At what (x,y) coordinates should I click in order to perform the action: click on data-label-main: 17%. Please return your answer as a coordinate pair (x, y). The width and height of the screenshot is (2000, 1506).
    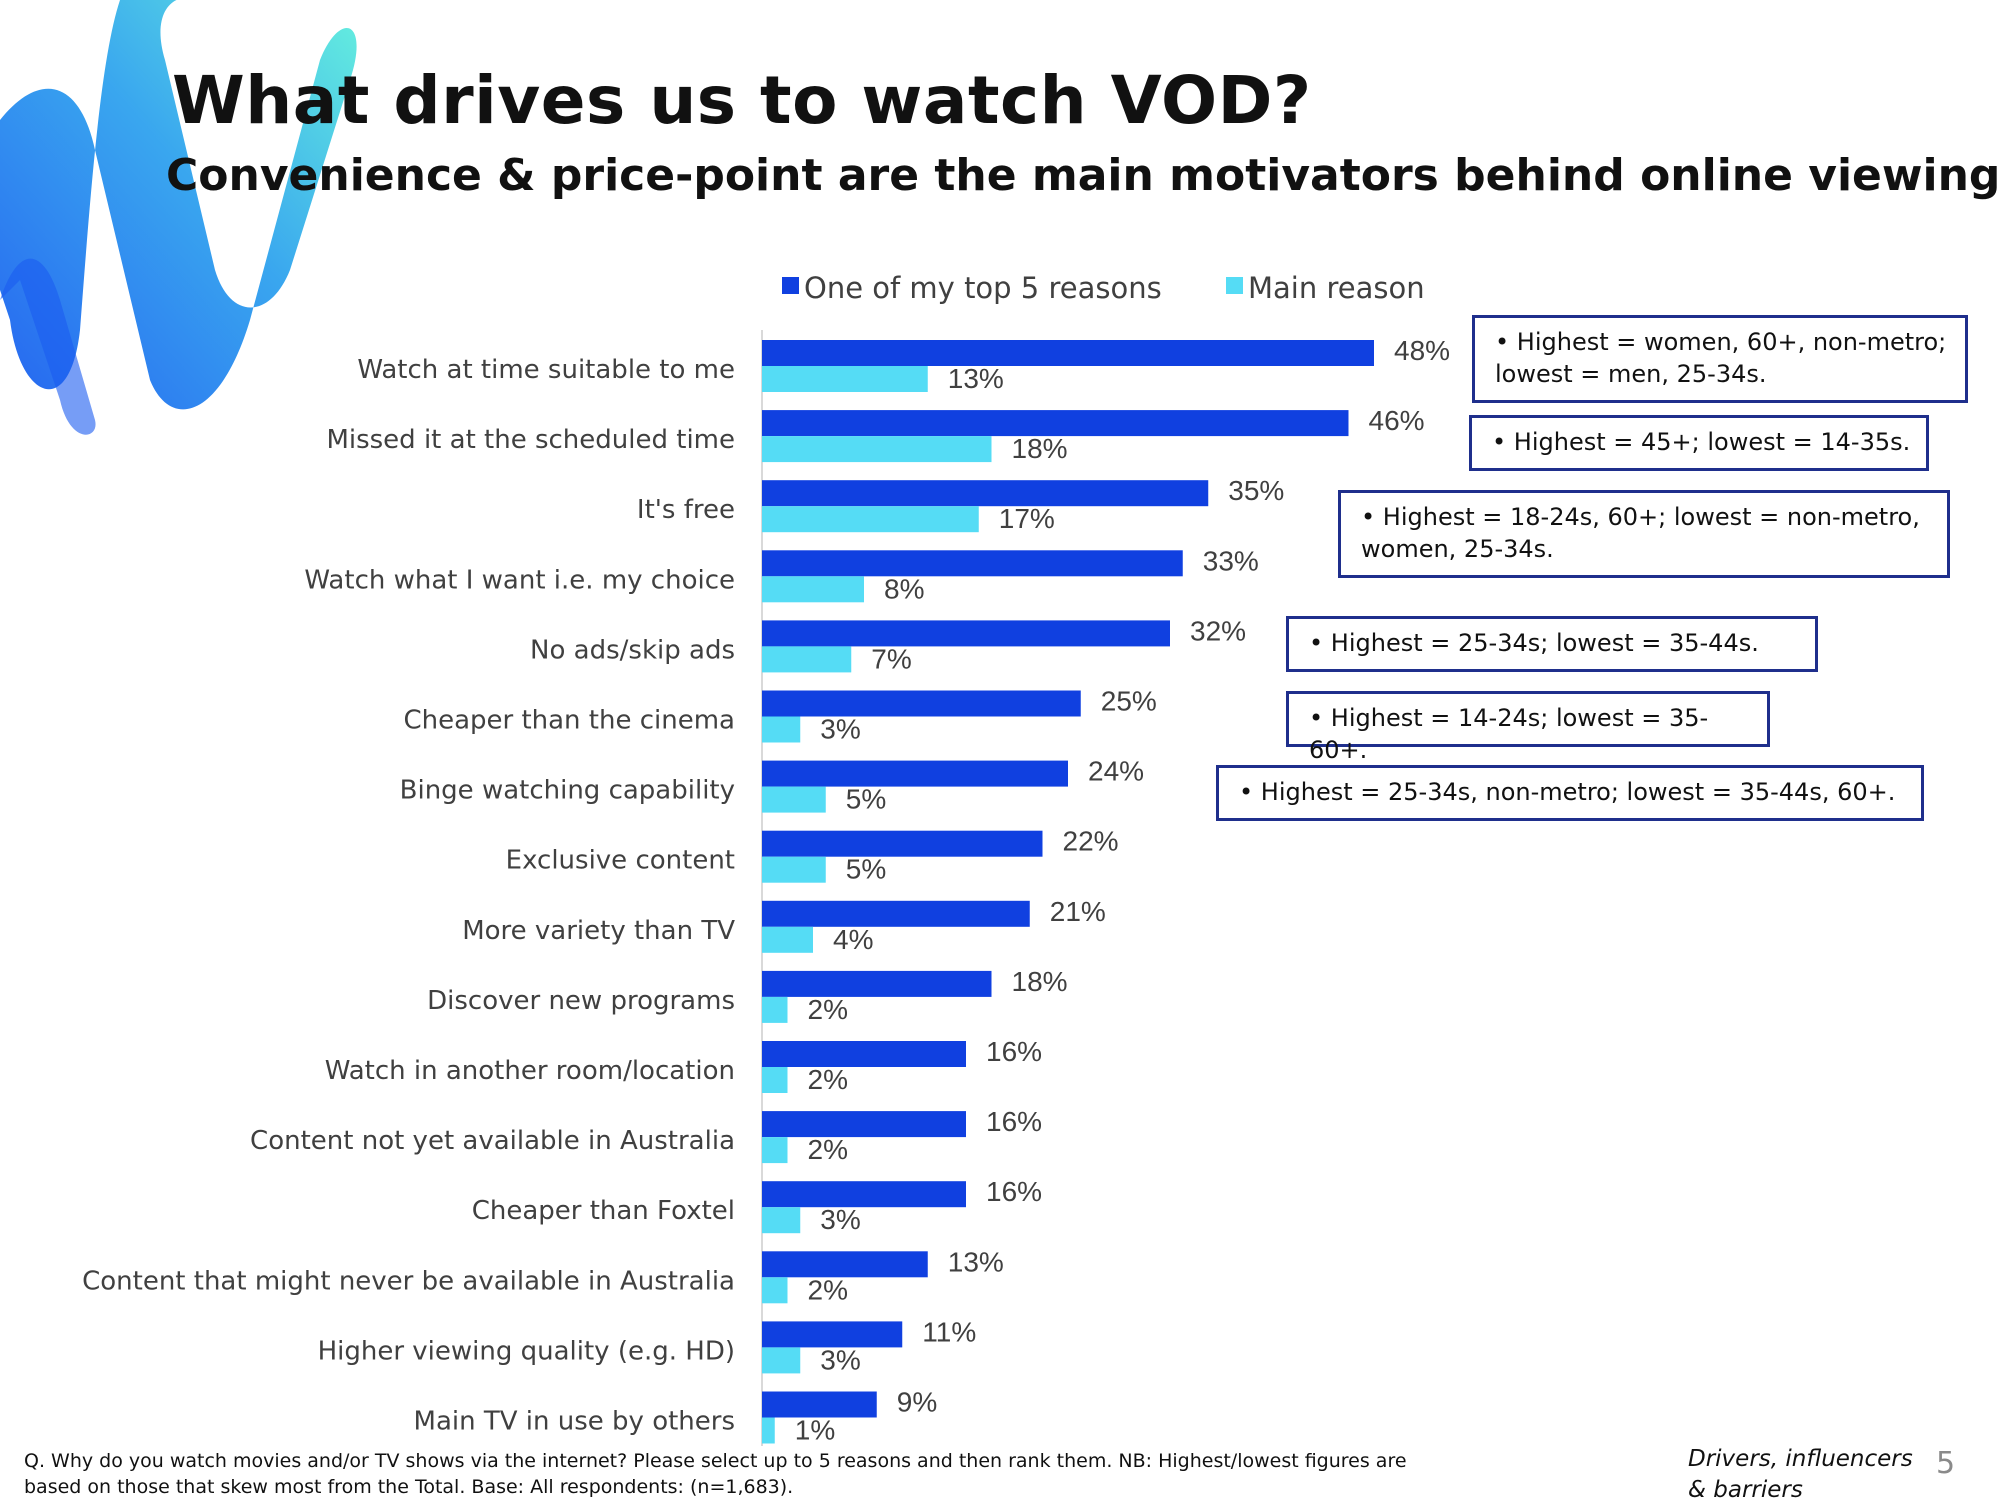
    Looking at the image, I should click on (1027, 518).